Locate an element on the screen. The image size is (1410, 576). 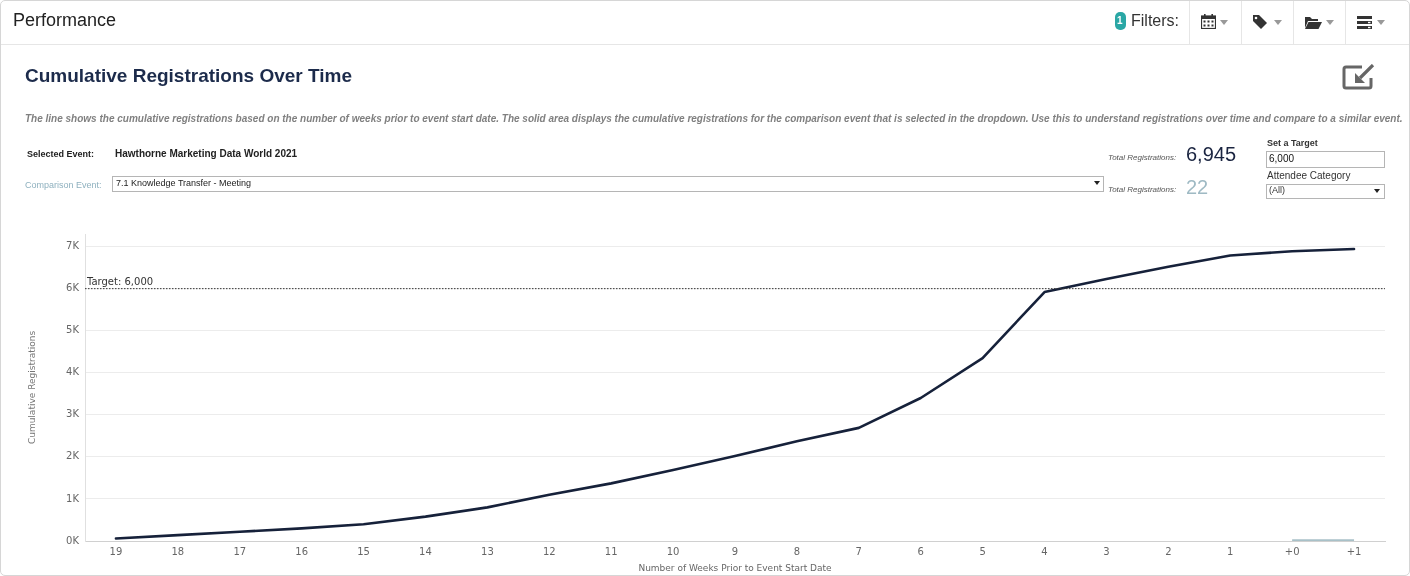
y-tick-label: 7K is located at coordinates (73, 246).